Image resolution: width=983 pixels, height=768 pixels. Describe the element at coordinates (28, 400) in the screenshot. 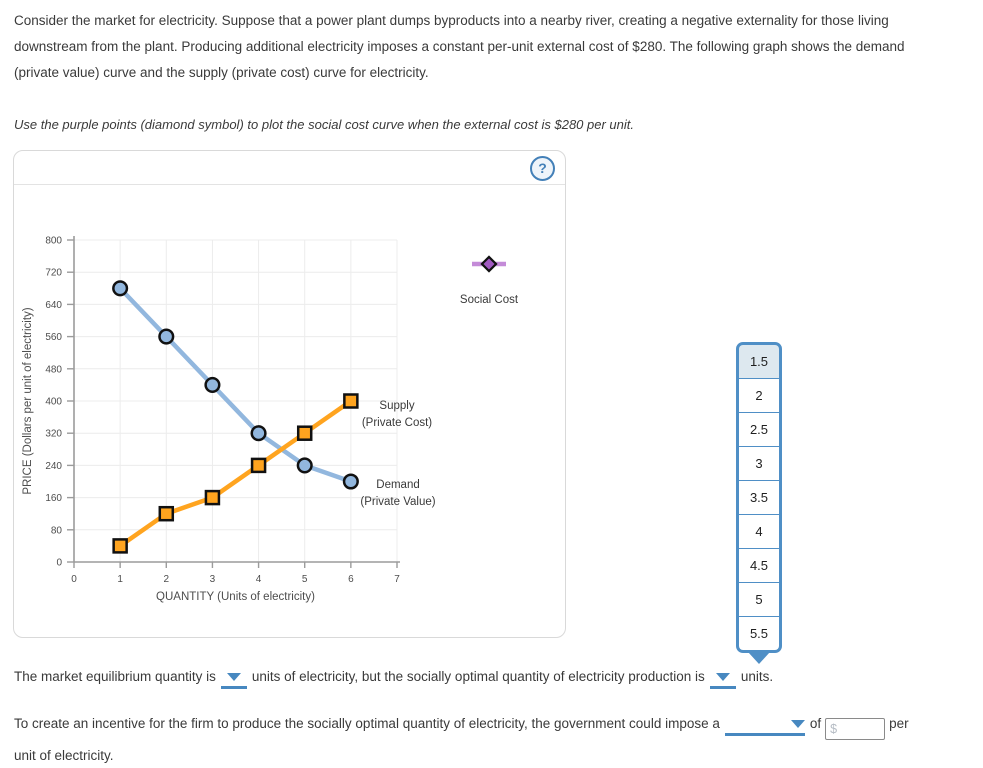

I see `svg-text:PRICE (Dollars per unit of ele: PRICE (Dollars per unit of electricity)` at that location.